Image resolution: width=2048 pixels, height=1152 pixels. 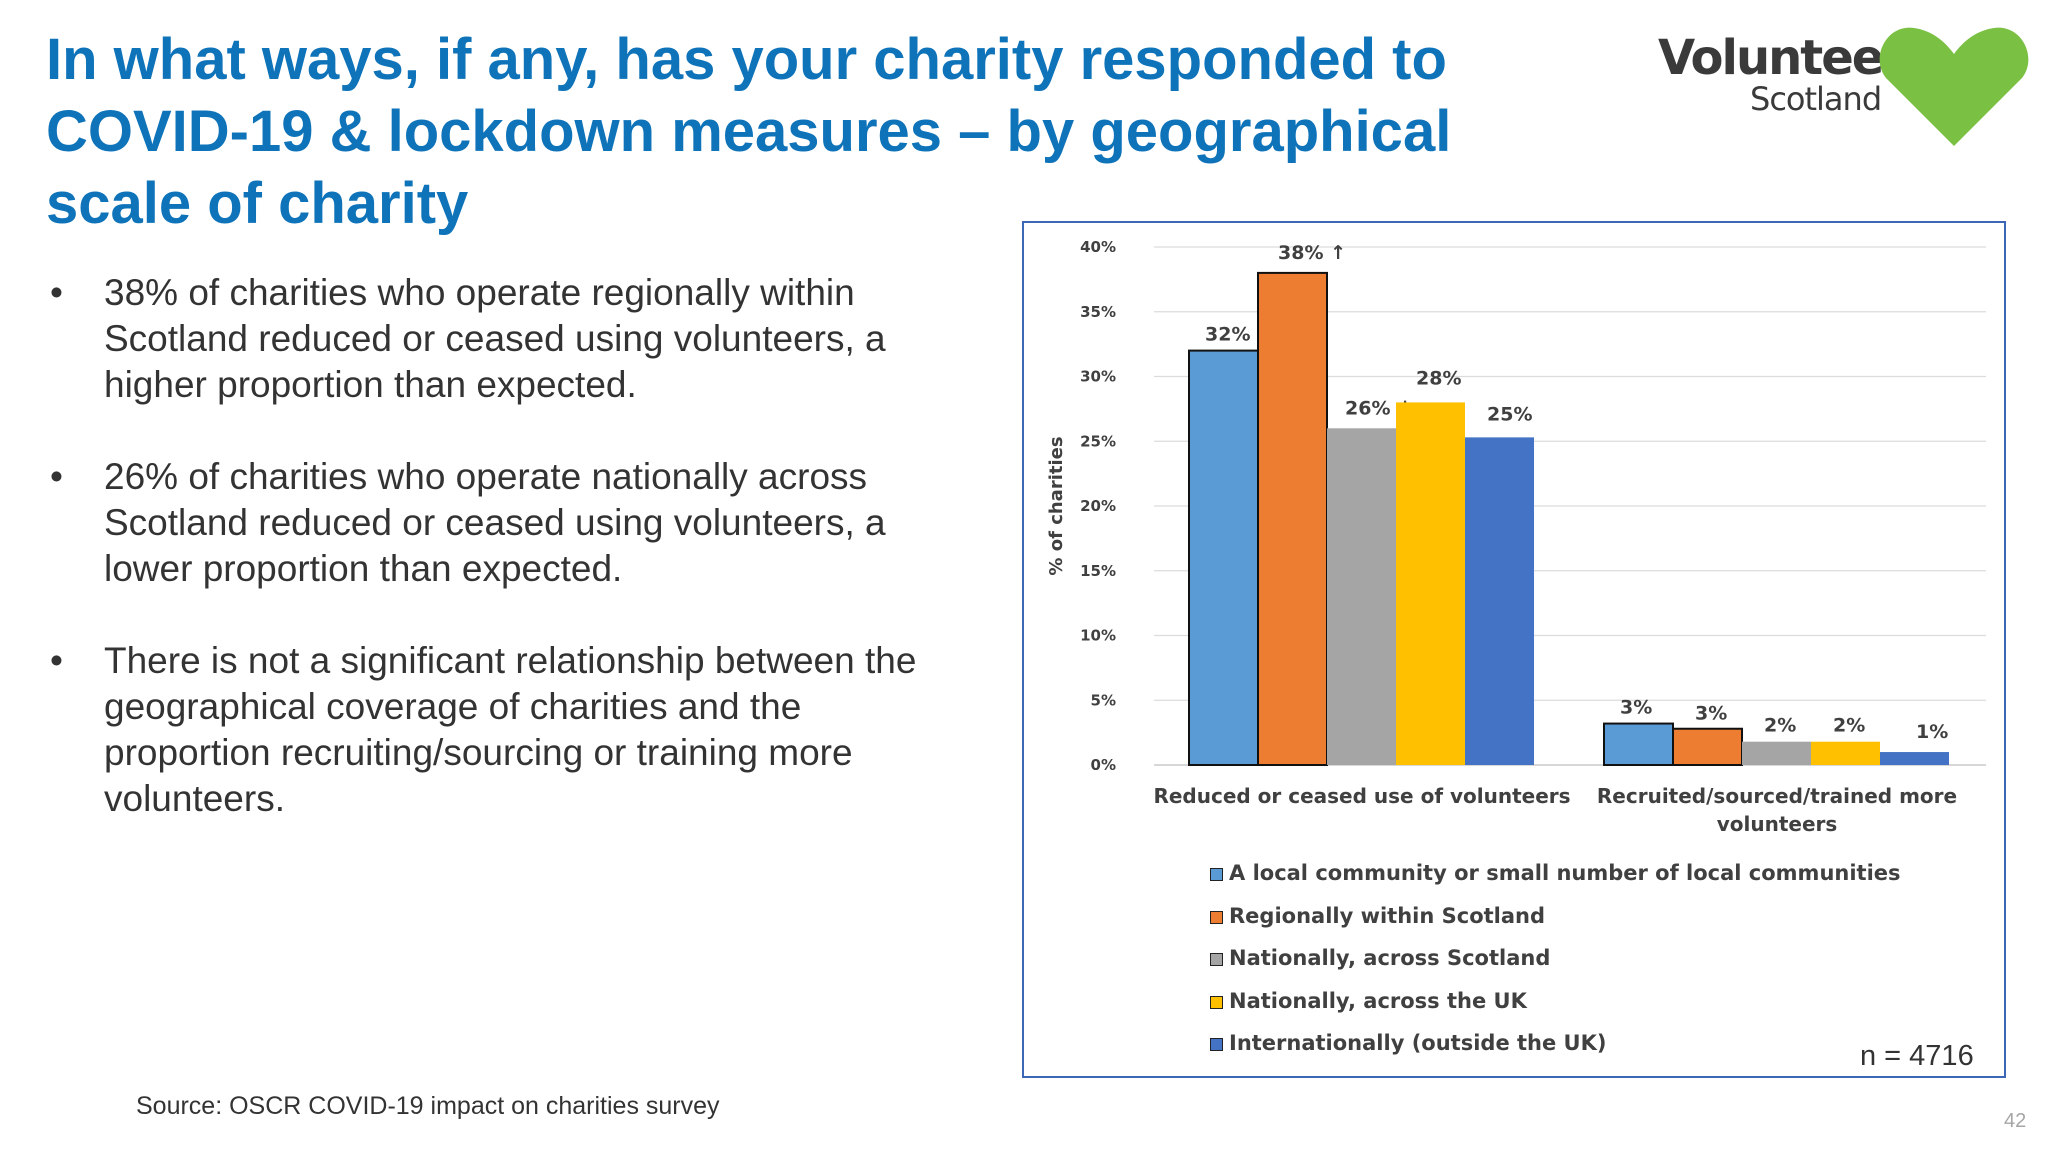 What do you see at coordinates (1387, 915) in the screenshot?
I see `legend-label: Regionally within Scotland` at bounding box center [1387, 915].